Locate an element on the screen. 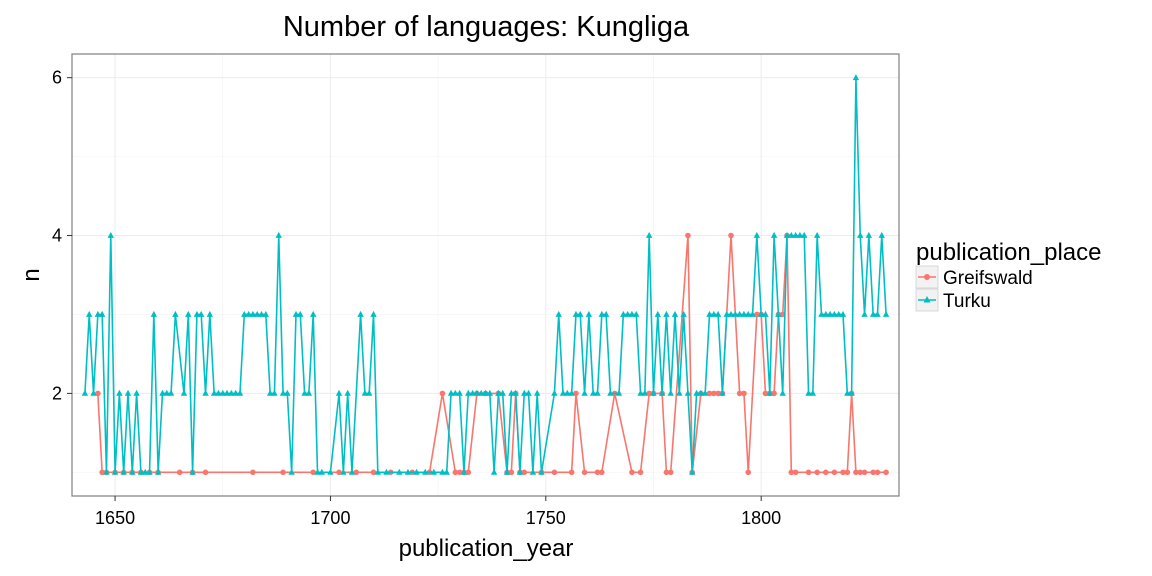 The image size is (1152, 576). y-tick-label: 2 is located at coordinates (57, 393).